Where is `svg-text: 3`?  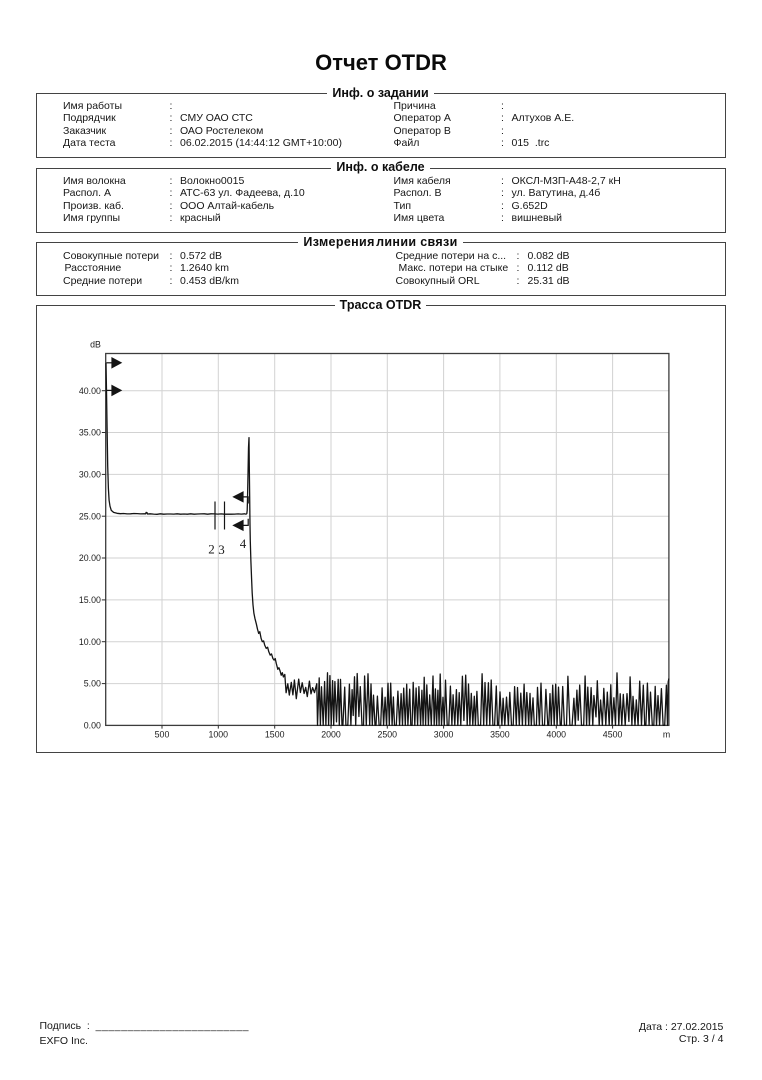
svg-text: 3 is located at coordinates (221, 549).